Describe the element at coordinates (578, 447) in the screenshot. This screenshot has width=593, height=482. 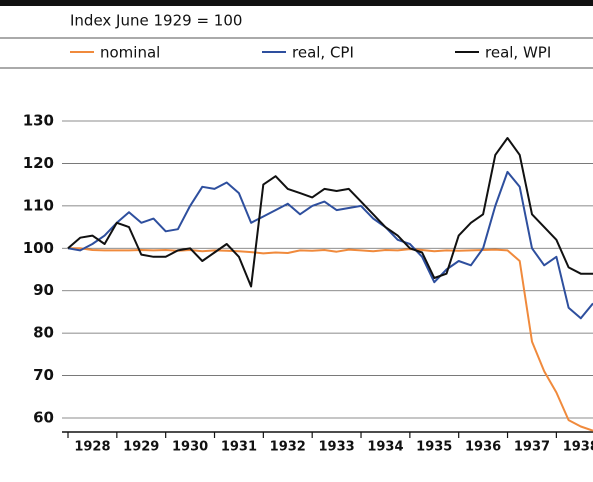
I see `x-tick-label: 1938` at that location.